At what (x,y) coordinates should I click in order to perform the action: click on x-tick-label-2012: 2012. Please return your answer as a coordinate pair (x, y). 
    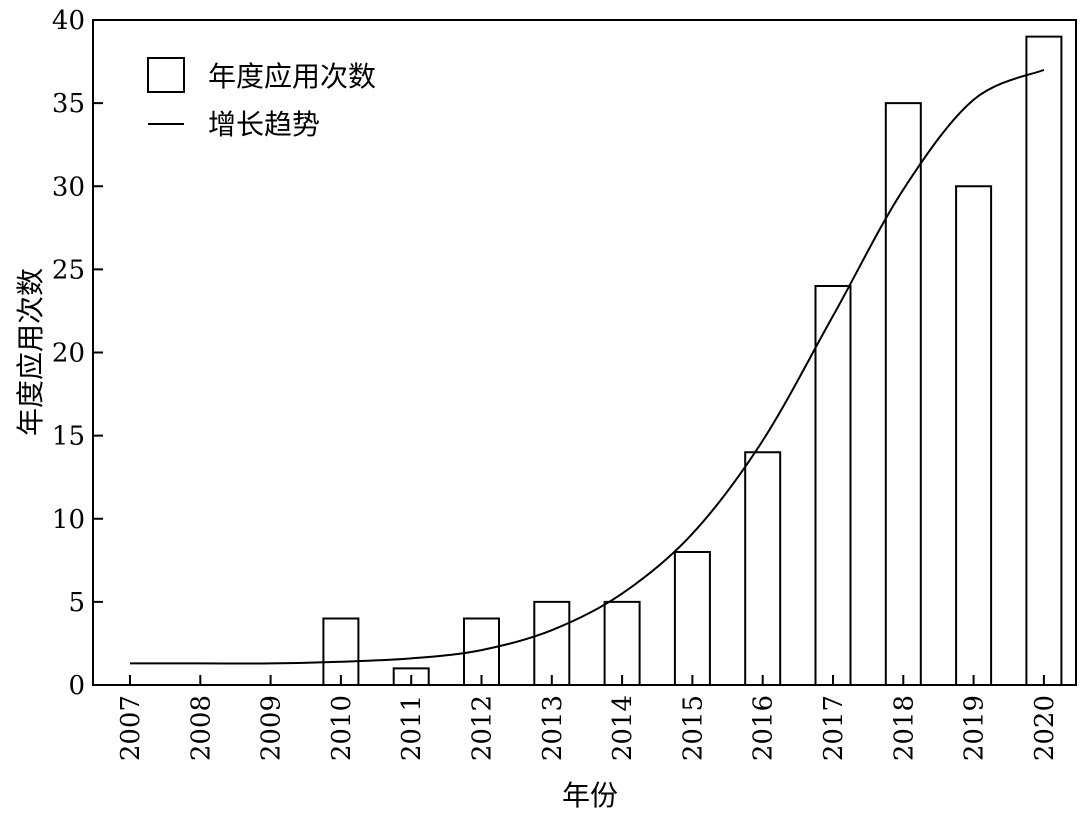
    Looking at the image, I should click on (483, 728).